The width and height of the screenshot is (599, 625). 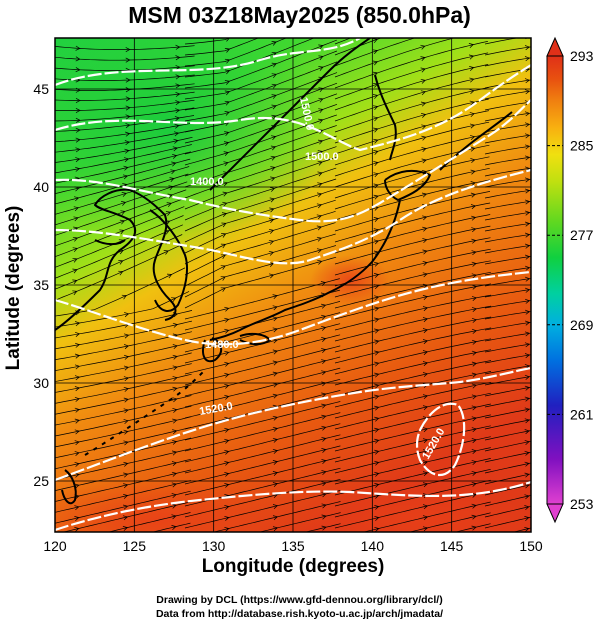 What do you see at coordinates (41, 187) in the screenshot?
I see `y-tick-label: 40` at bounding box center [41, 187].